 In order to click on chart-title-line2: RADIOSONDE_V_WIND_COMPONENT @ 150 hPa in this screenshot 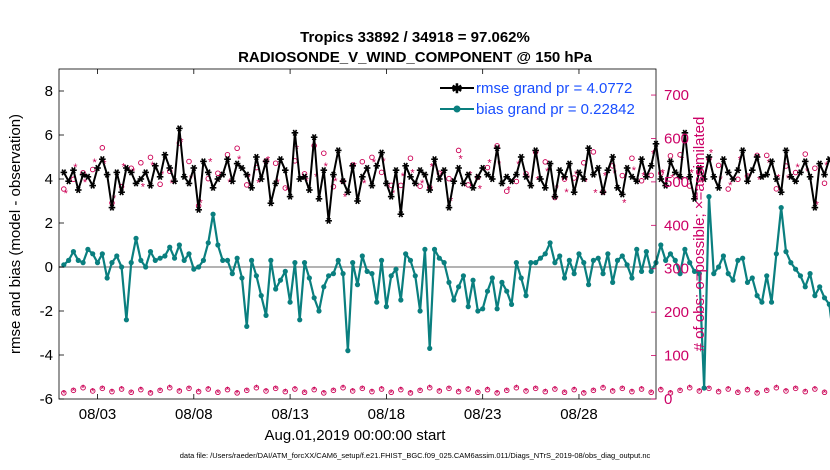, I will do `click(415, 57)`.